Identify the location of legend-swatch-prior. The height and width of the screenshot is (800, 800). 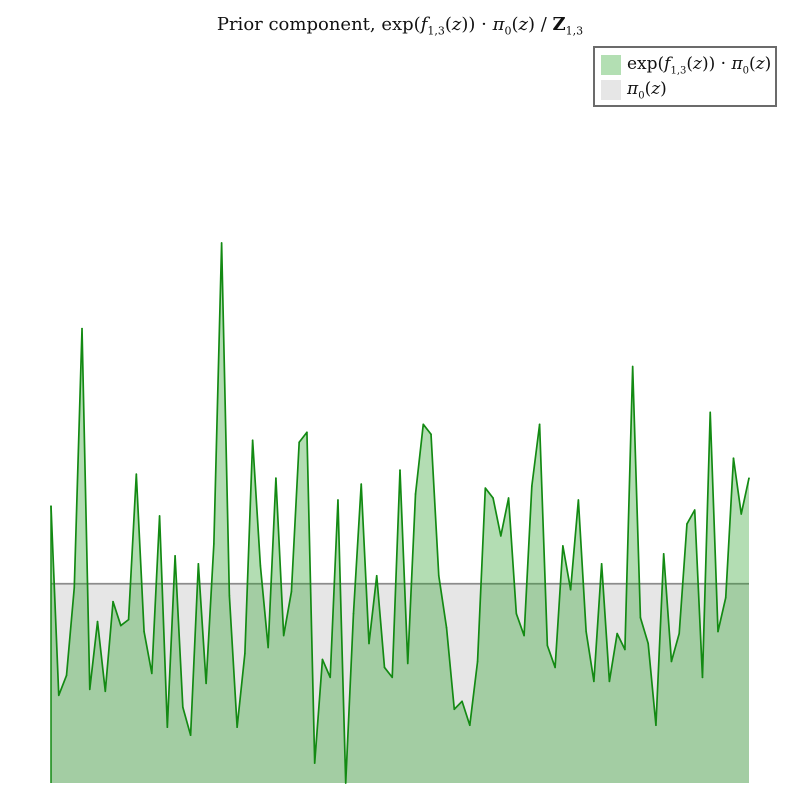
(611, 90).